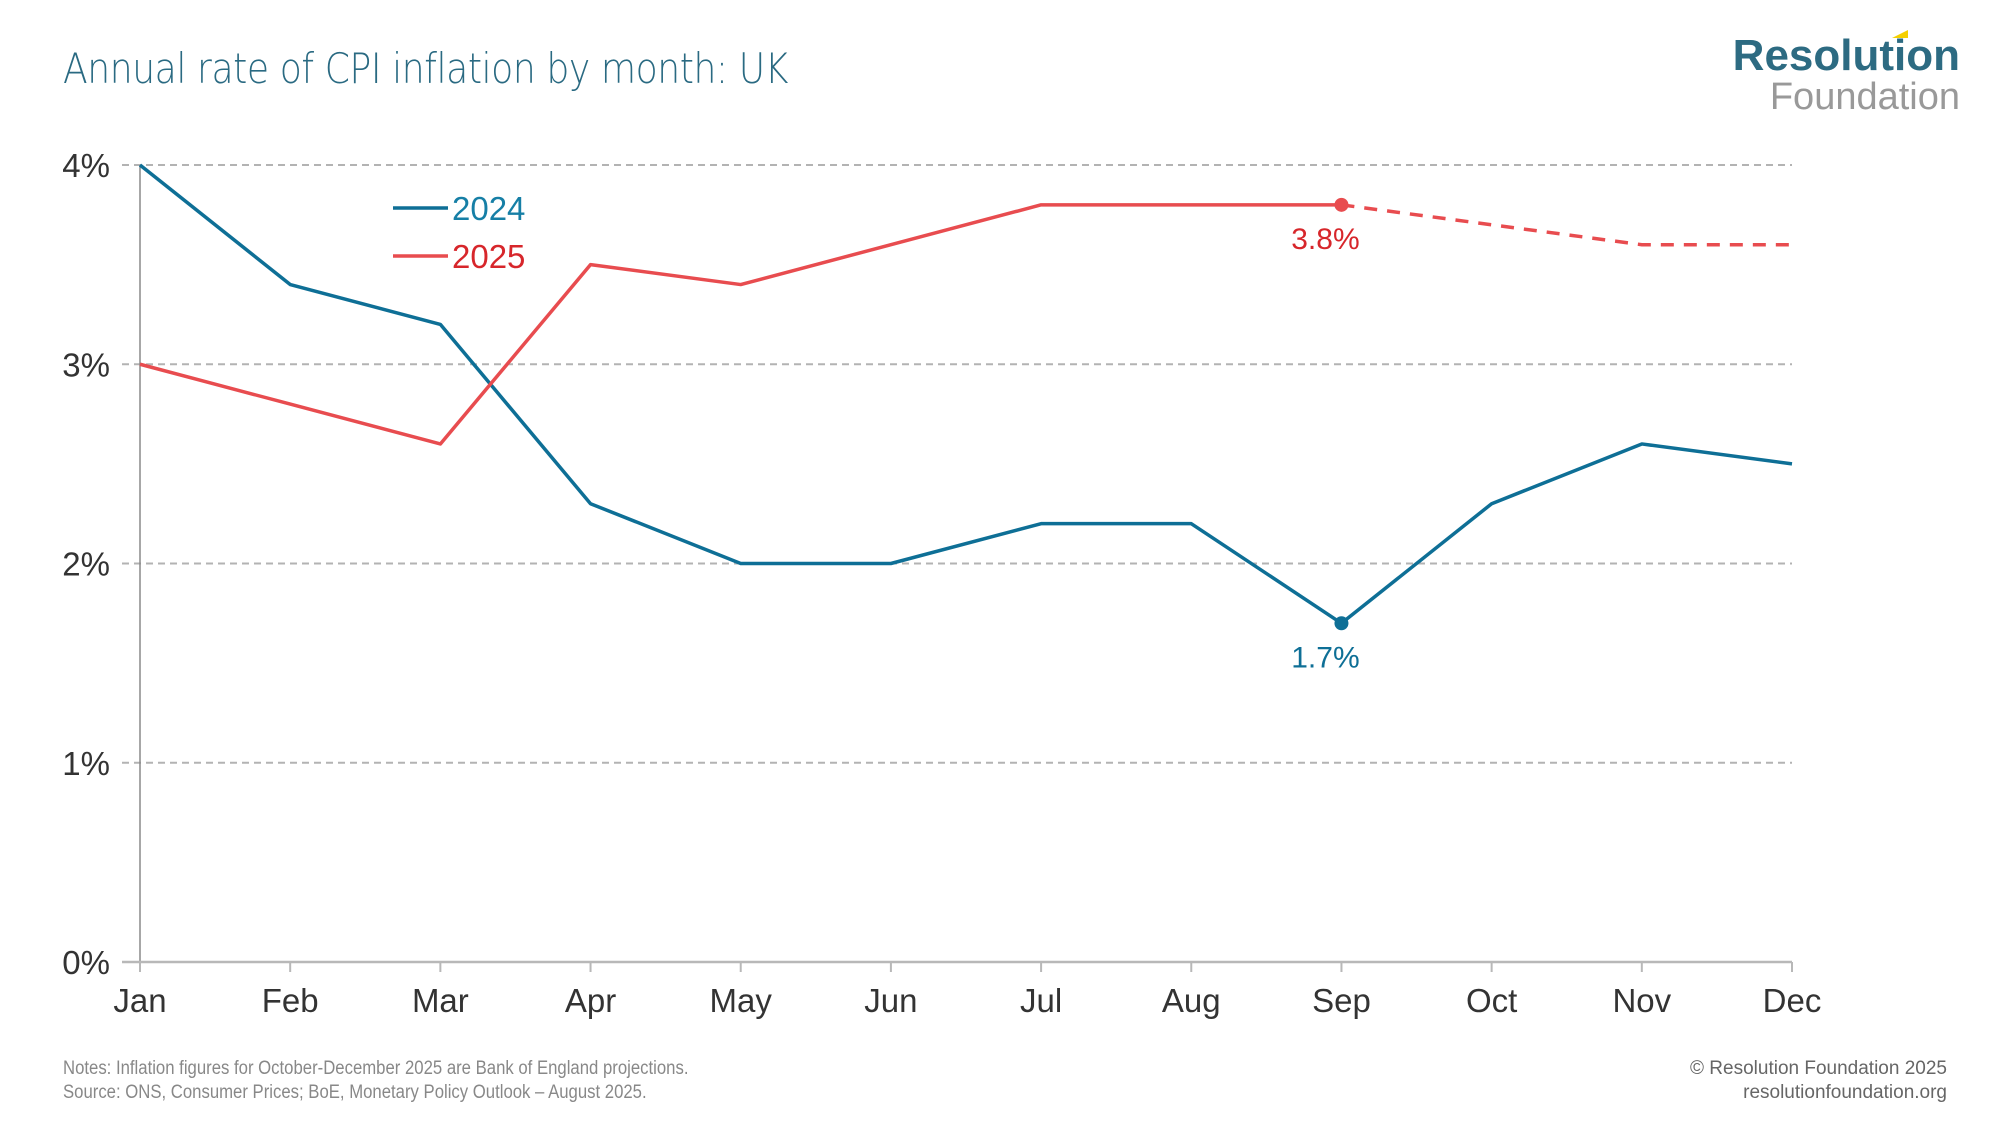  What do you see at coordinates (590, 1000) in the screenshot?
I see `x-tick-label: Apr` at bounding box center [590, 1000].